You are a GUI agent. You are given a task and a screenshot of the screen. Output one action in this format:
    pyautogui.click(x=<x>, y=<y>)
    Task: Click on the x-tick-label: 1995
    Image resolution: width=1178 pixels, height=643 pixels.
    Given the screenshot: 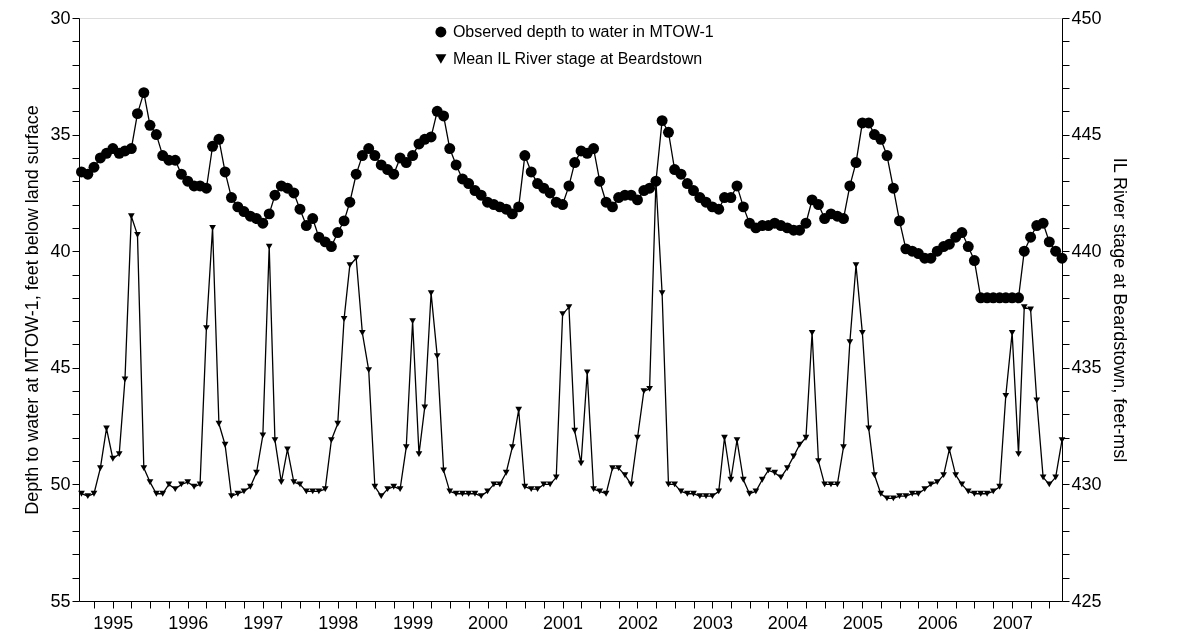 What is the action you would take?
    pyautogui.click(x=113, y=622)
    